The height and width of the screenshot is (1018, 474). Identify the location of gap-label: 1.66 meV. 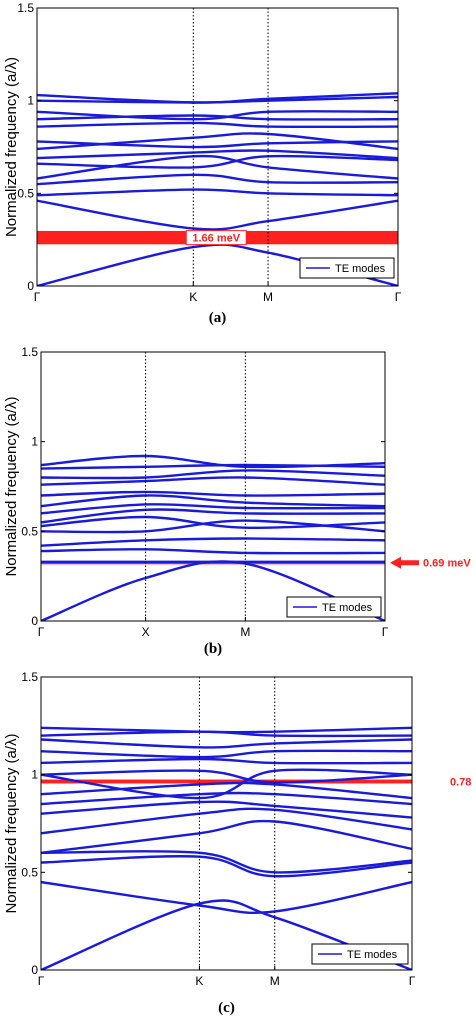
(216, 239).